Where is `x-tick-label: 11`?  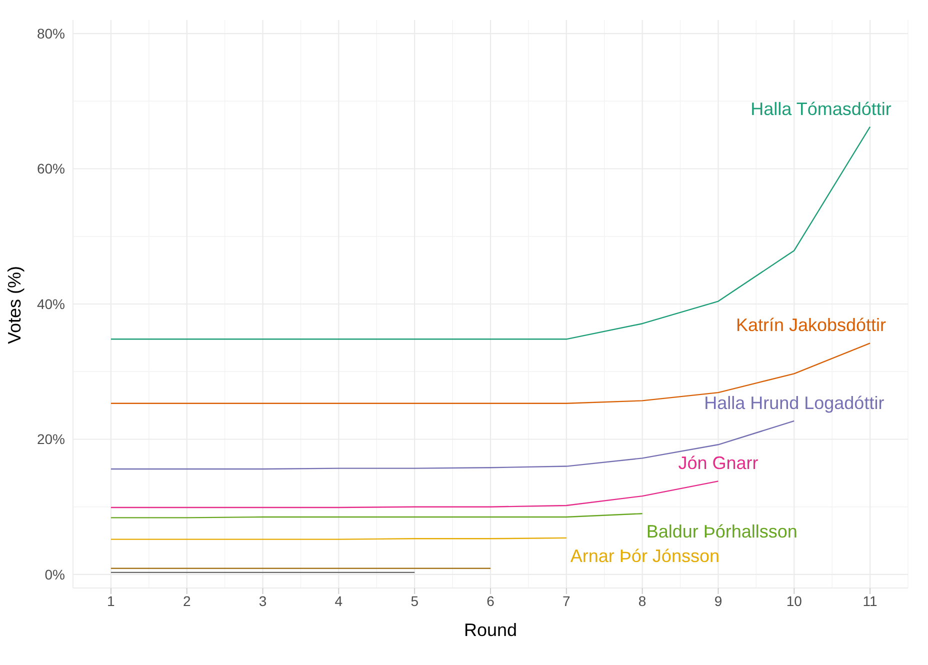 x-tick-label: 11 is located at coordinates (870, 600).